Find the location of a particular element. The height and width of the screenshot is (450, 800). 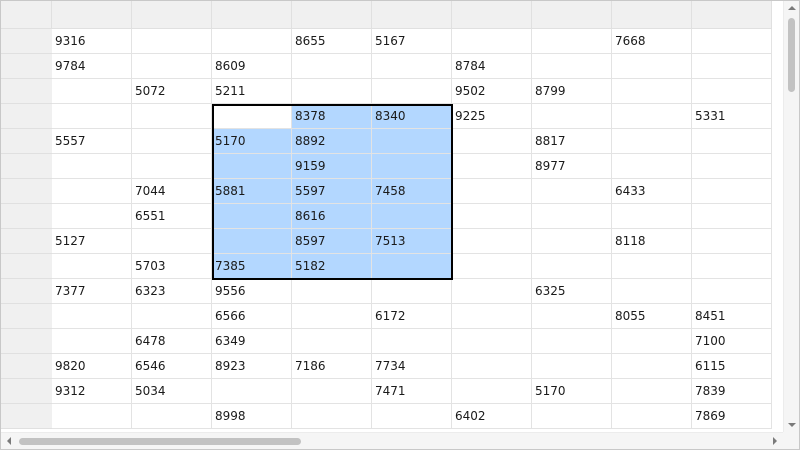

grid-cell: 8597 is located at coordinates (332, 241).